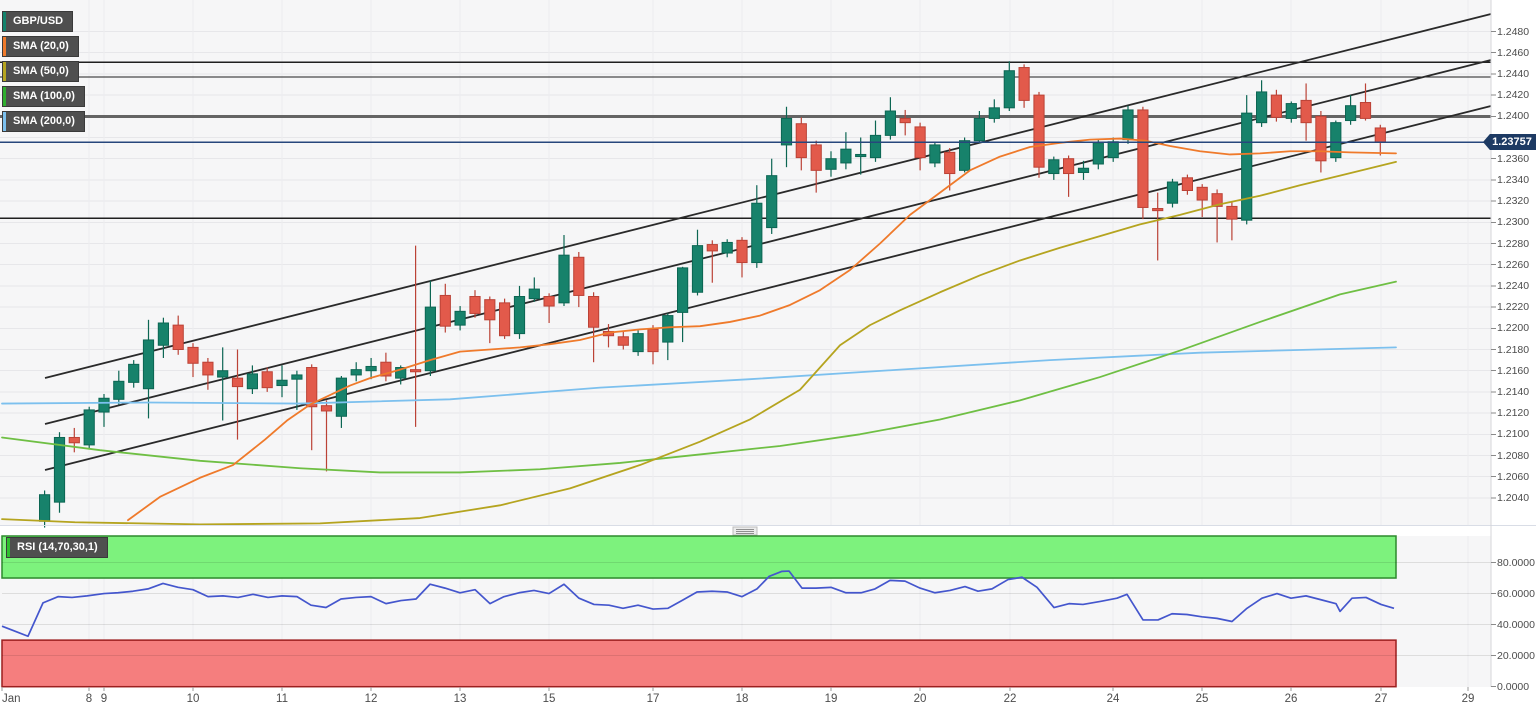  What do you see at coordinates (1468, 699) in the screenshot?
I see `time-axis-label: 29` at bounding box center [1468, 699].